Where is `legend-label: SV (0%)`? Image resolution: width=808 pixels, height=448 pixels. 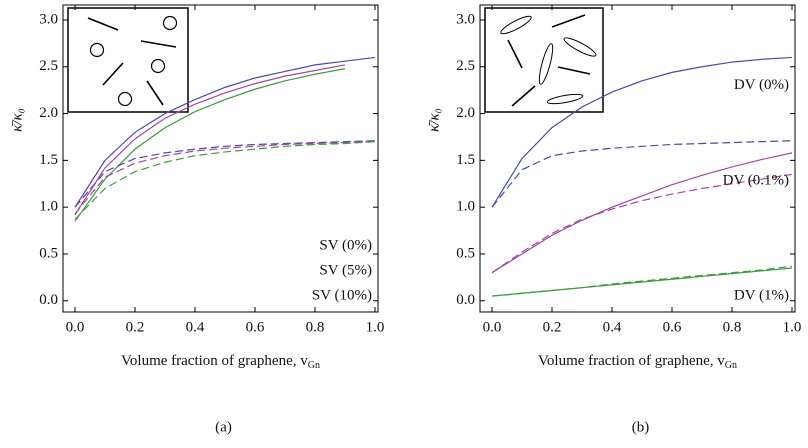 legend-label: SV (0%) is located at coordinates (345, 245).